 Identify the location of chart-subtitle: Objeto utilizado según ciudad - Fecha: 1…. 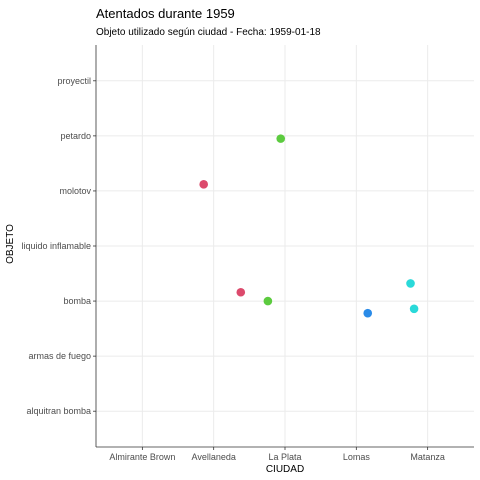
(208, 32).